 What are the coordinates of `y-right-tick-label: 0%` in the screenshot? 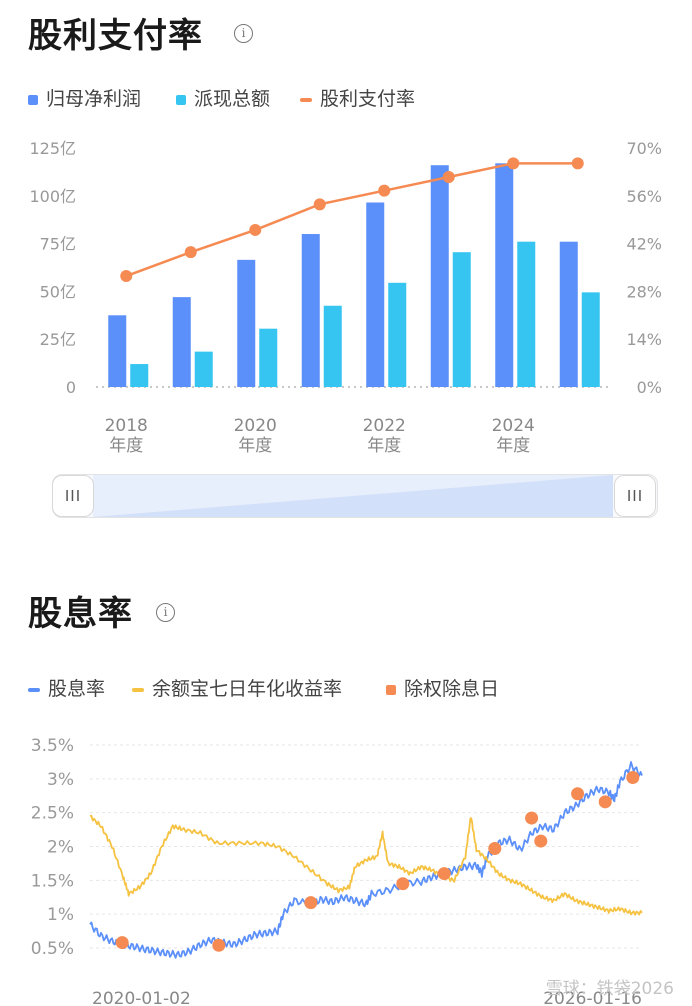 It's located at (649, 387).